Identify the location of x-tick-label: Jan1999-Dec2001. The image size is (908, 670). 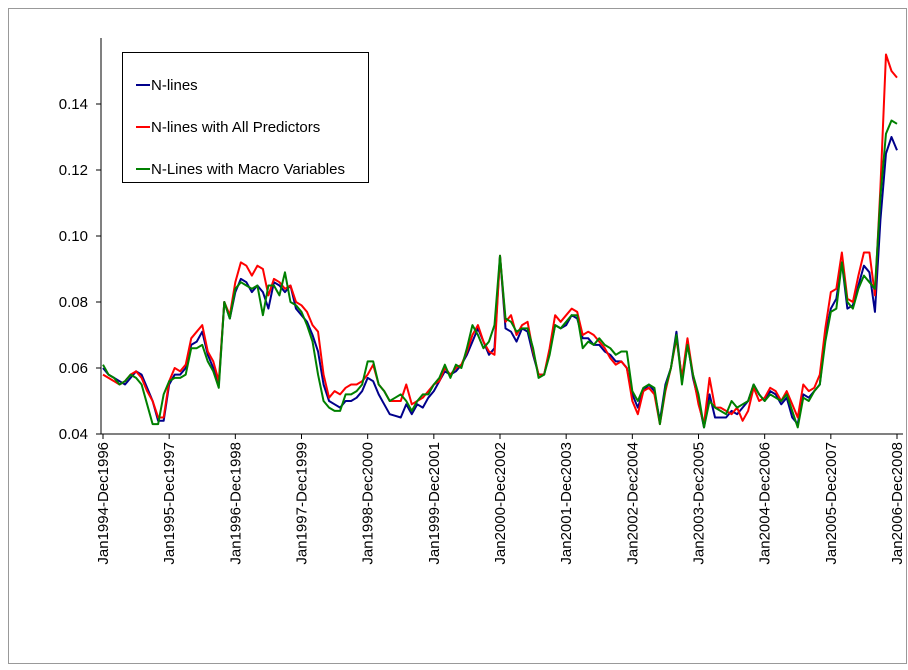
(434, 503).